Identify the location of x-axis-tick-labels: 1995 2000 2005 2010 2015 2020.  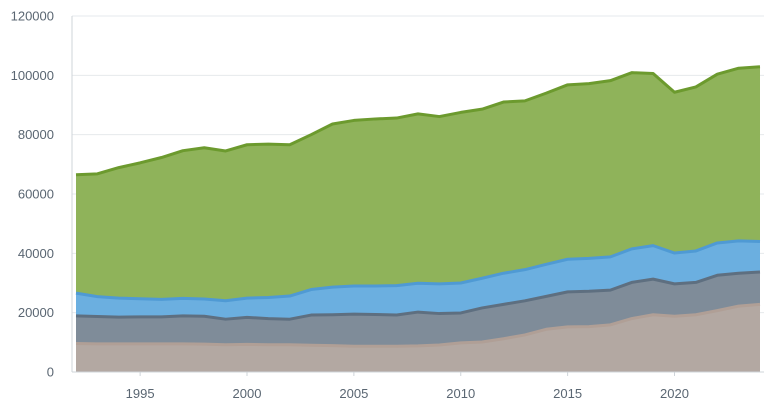
(407, 393).